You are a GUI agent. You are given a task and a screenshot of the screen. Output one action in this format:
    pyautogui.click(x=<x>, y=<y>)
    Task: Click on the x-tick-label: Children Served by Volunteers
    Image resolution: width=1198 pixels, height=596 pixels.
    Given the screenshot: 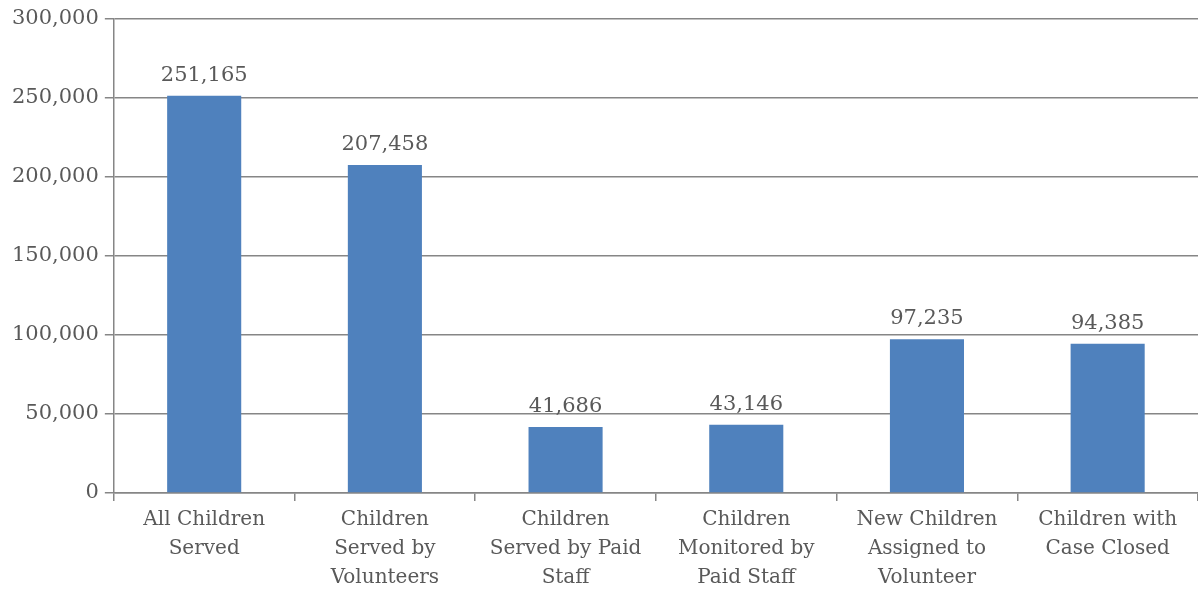 What is the action you would take?
    pyautogui.click(x=384, y=546)
    